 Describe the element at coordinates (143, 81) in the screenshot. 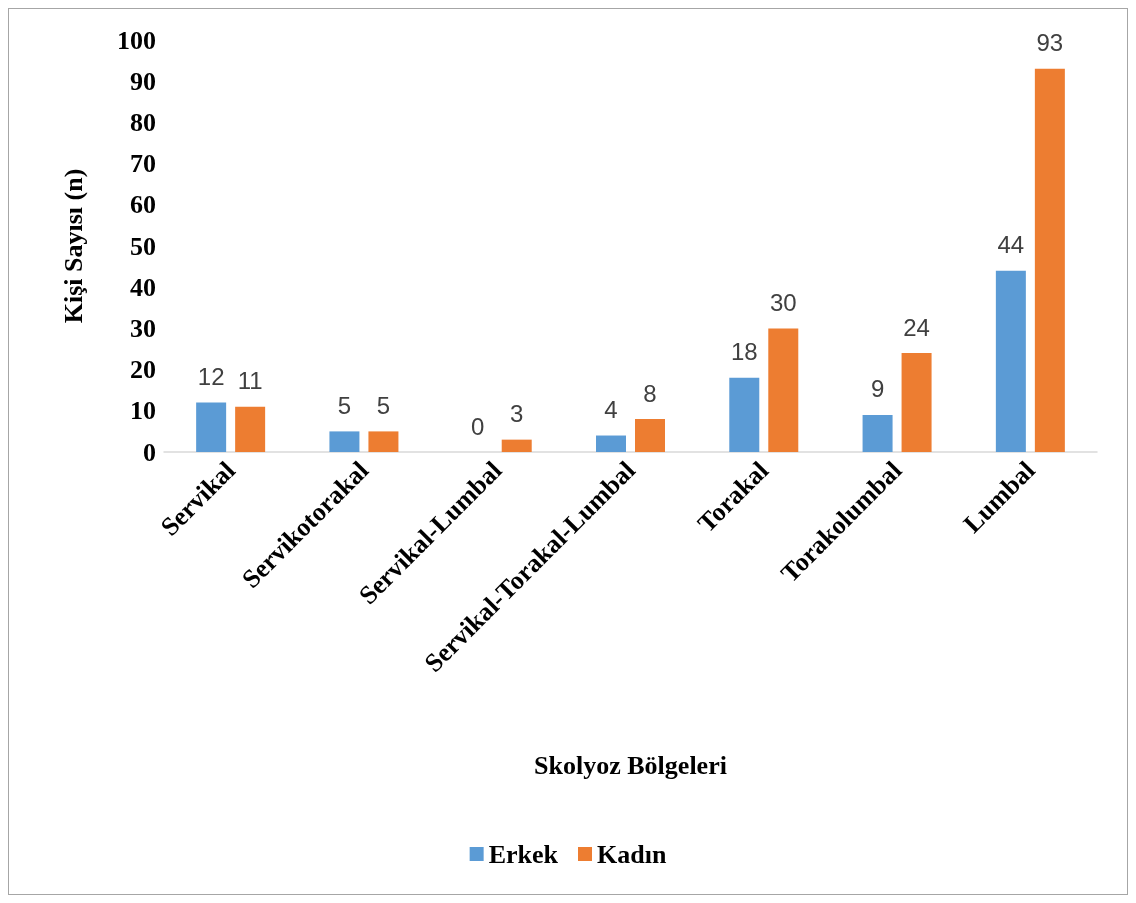

I see `y-tick-label: 90` at that location.